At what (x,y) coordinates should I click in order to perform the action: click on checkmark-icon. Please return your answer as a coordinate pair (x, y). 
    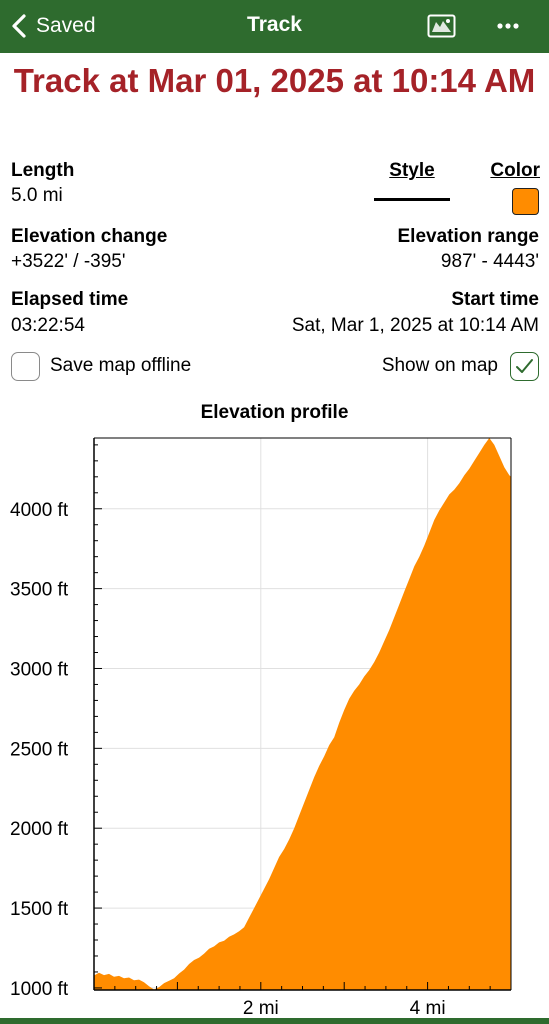
    Looking at the image, I should click on (524, 366).